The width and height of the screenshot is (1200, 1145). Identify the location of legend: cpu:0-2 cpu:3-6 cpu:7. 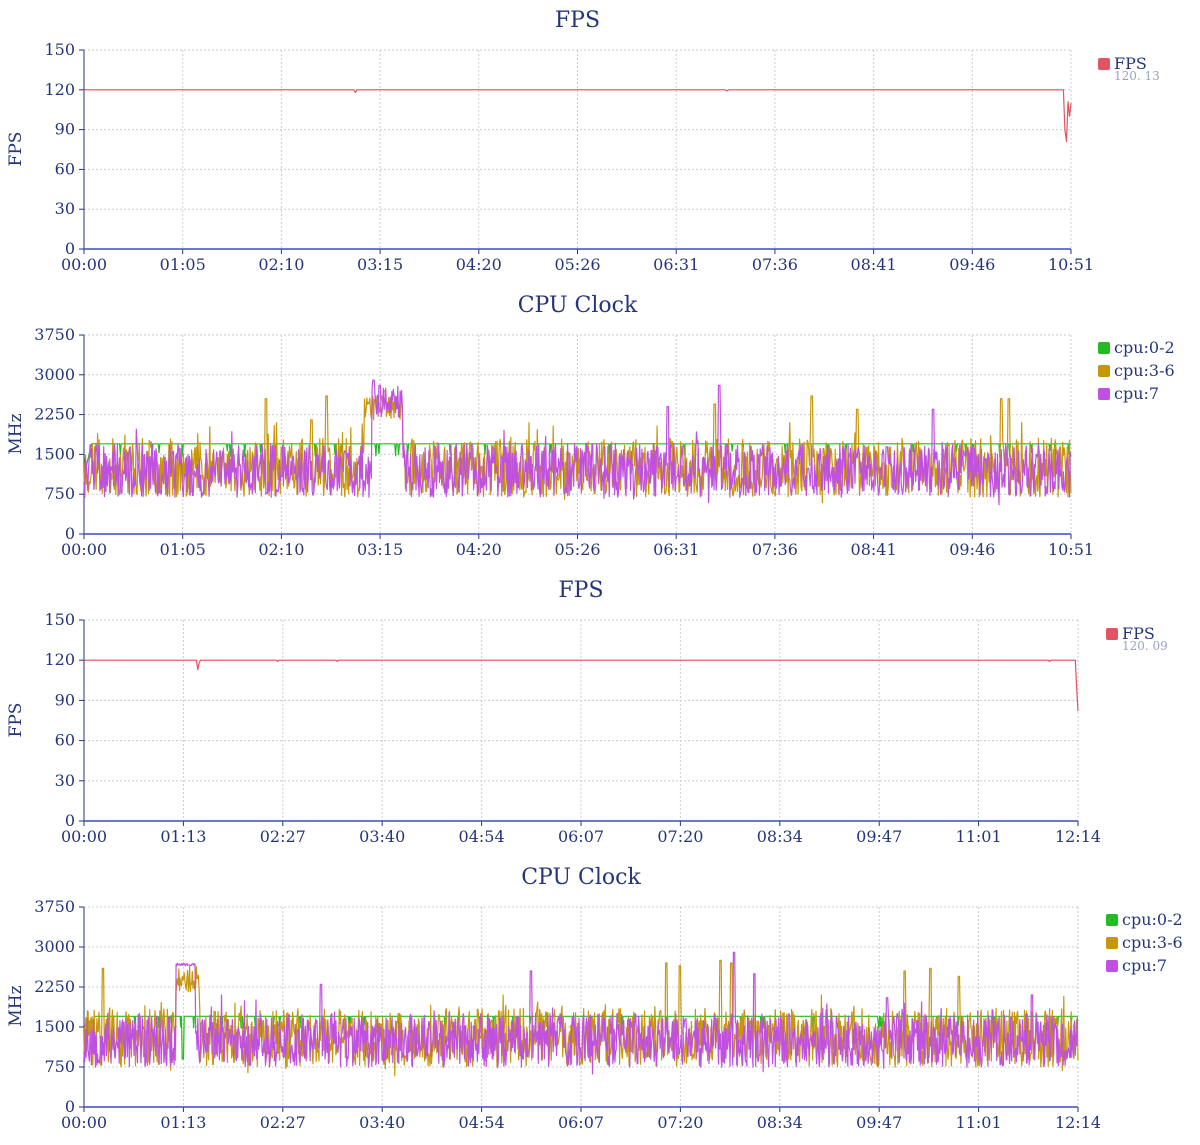
(1136, 370).